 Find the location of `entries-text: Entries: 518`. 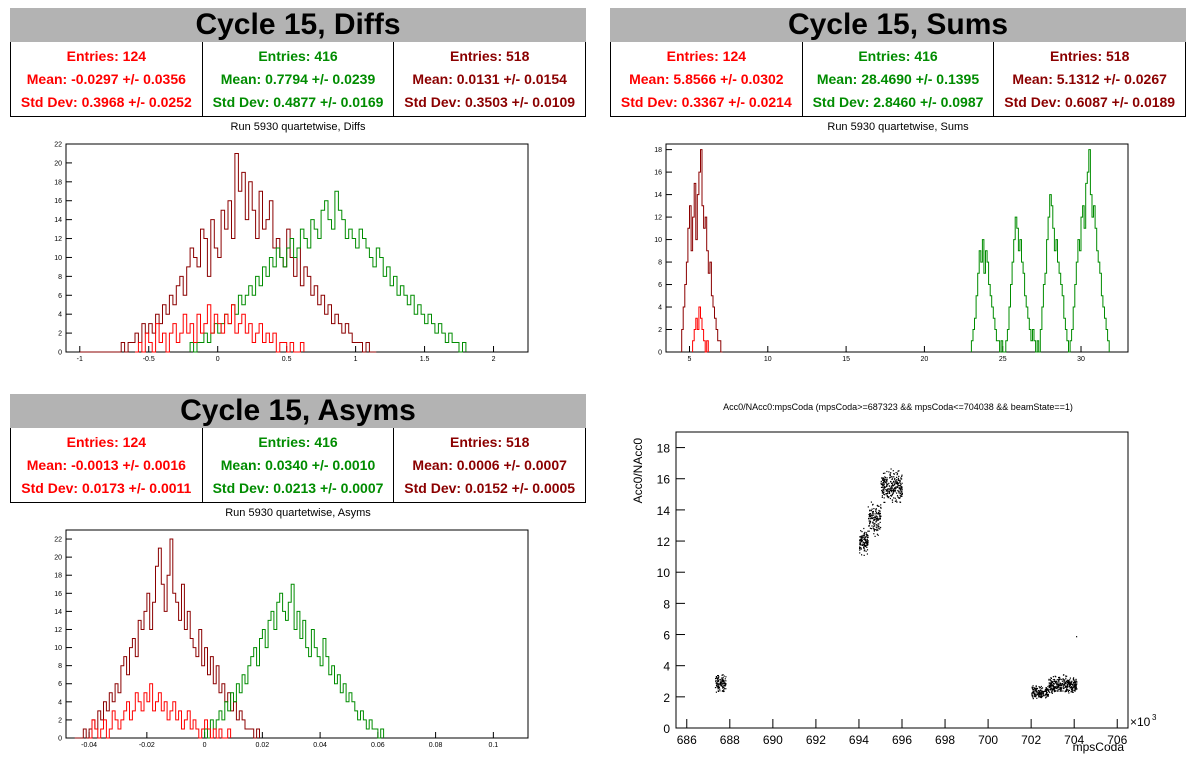

entries-text: Entries: 518 is located at coordinates (489, 441).